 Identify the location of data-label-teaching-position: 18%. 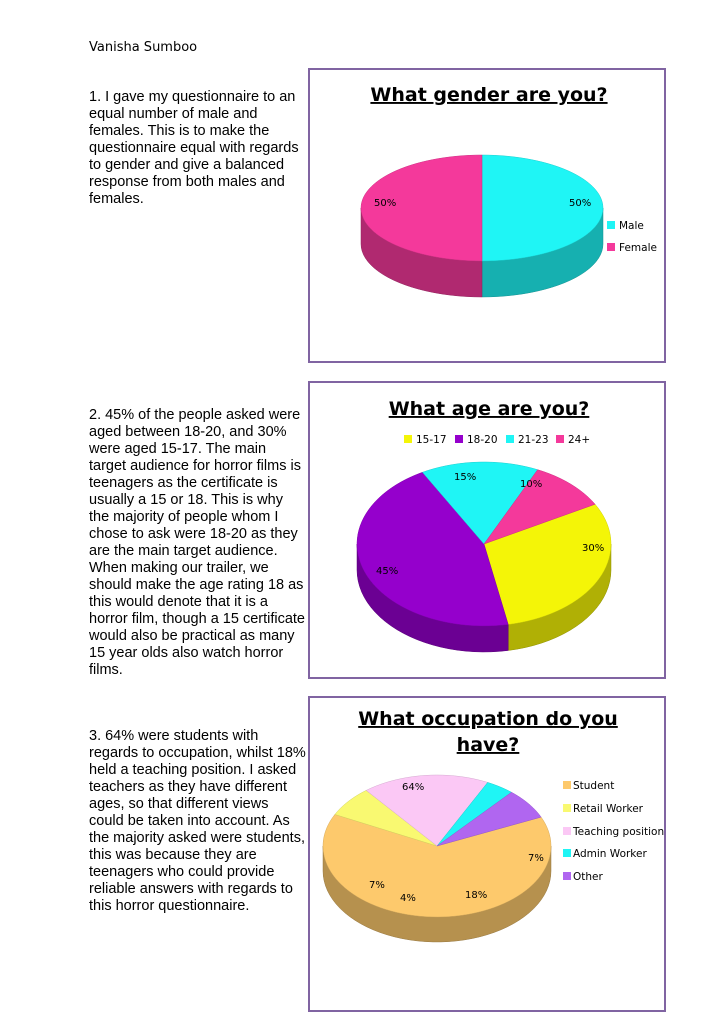
(476, 895).